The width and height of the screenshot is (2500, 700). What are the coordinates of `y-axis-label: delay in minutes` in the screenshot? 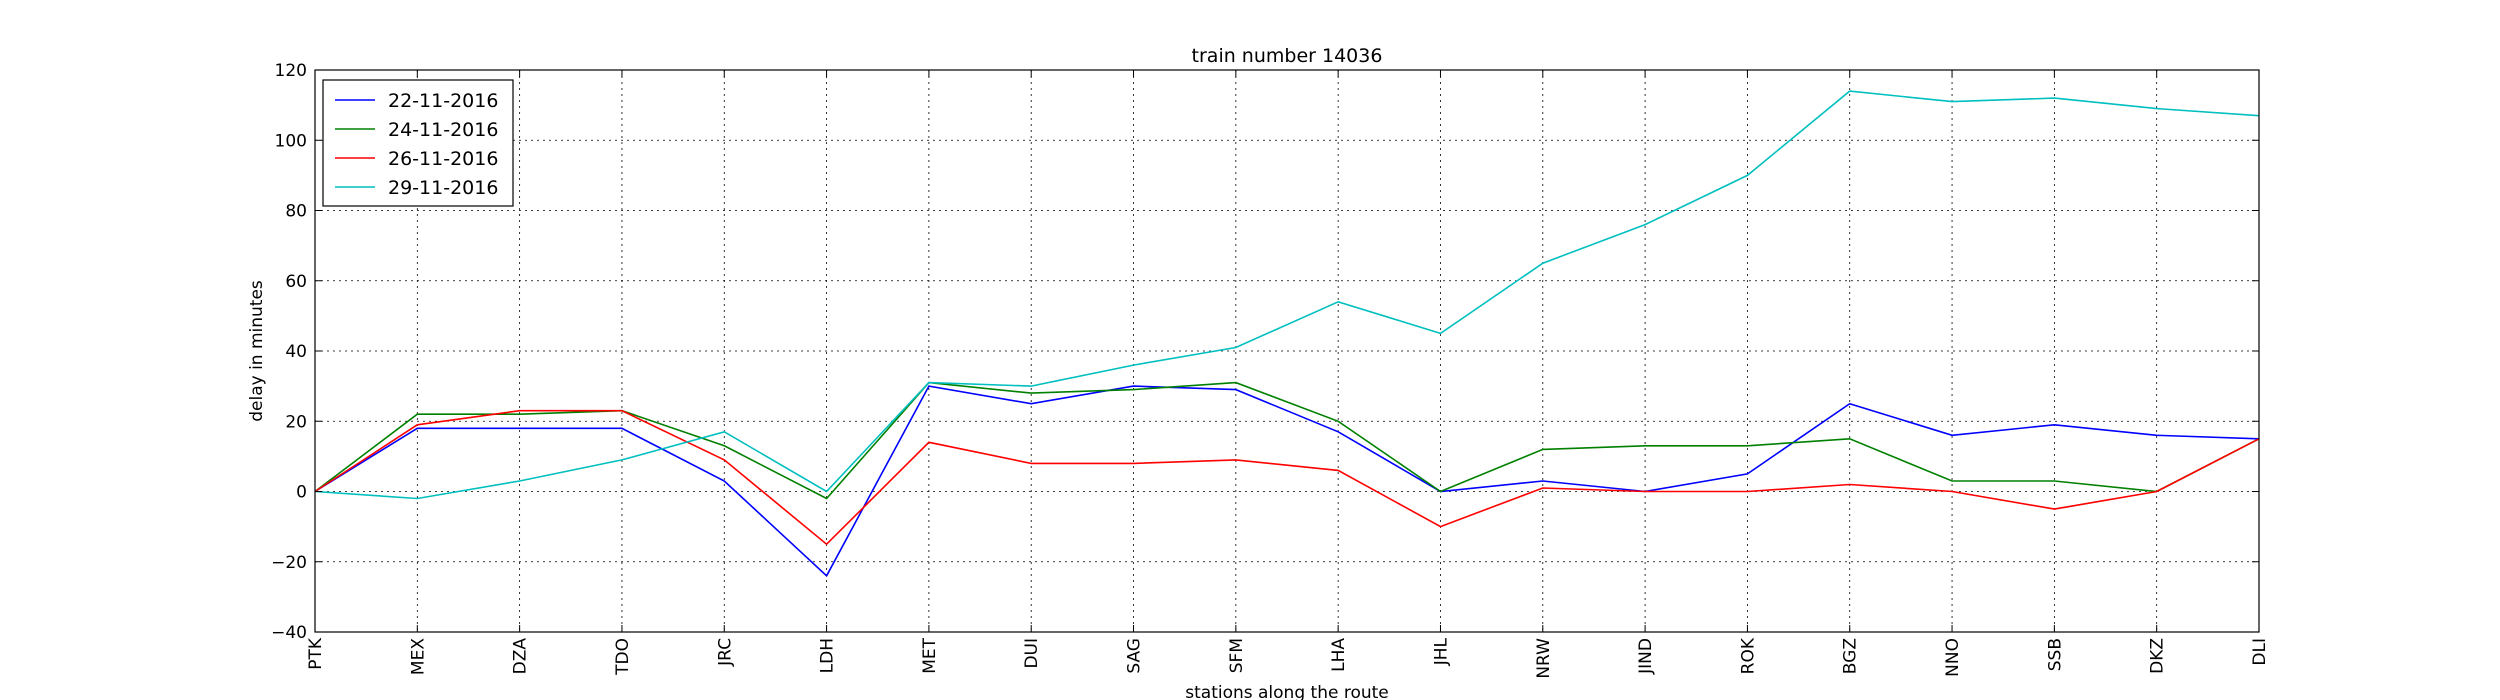 It's located at (257, 351).